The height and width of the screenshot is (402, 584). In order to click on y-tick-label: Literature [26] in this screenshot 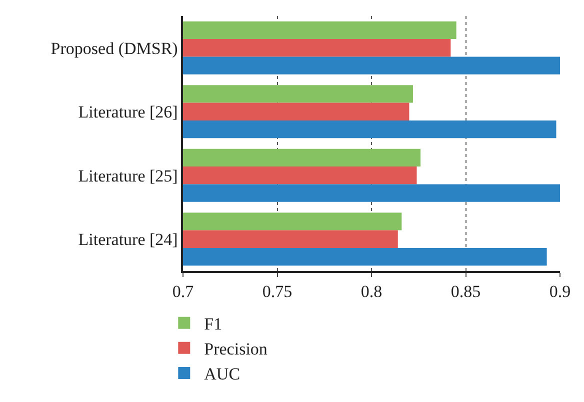, I will do `click(128, 112)`.